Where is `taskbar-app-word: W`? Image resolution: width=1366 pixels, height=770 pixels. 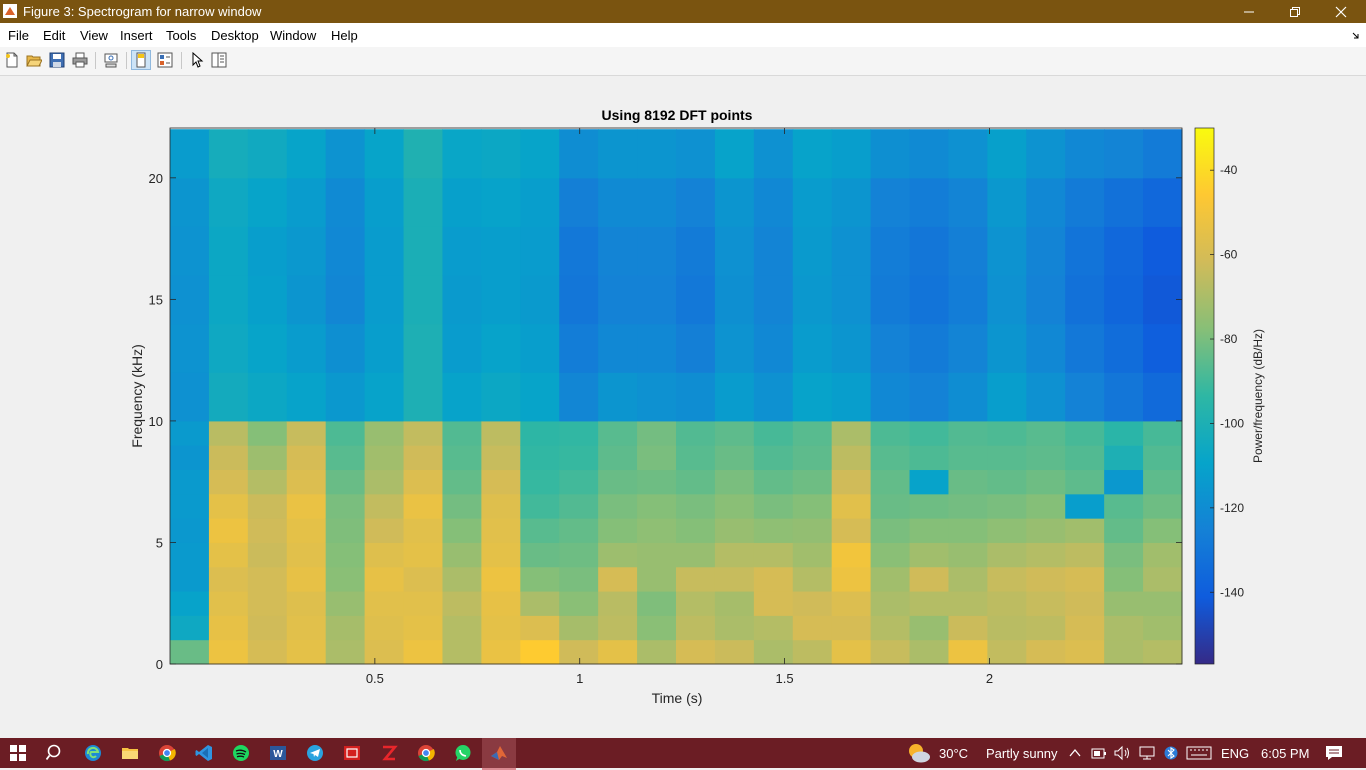
taskbar-app-word: W is located at coordinates (278, 753).